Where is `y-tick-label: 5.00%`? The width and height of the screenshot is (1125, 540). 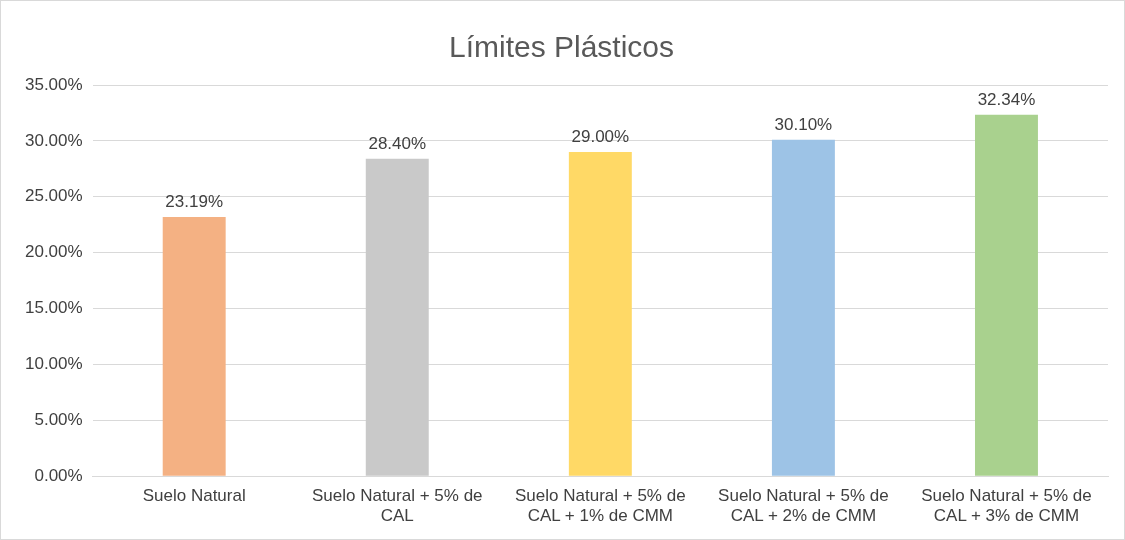 y-tick-label: 5.00% is located at coordinates (58, 419).